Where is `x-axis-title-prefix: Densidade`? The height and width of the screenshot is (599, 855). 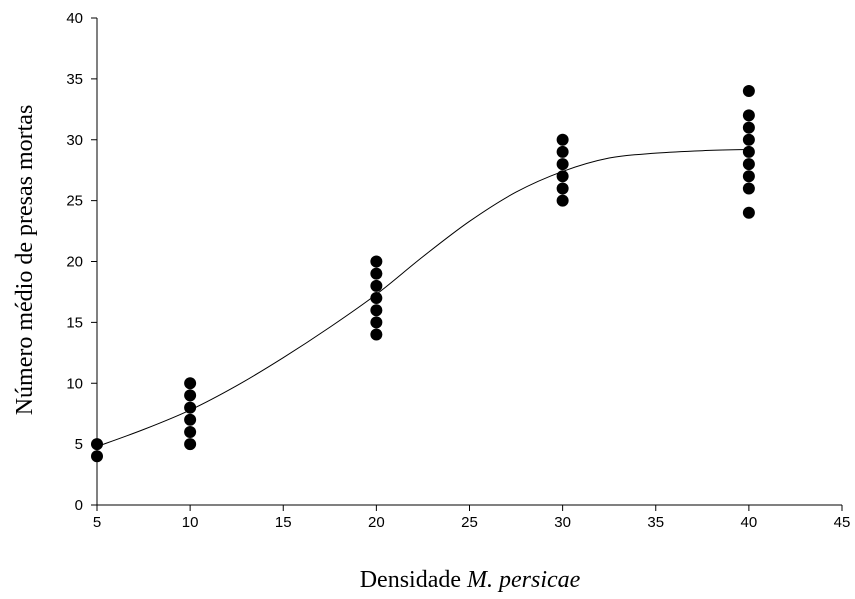 x-axis-title-prefix: Densidade is located at coordinates (410, 580).